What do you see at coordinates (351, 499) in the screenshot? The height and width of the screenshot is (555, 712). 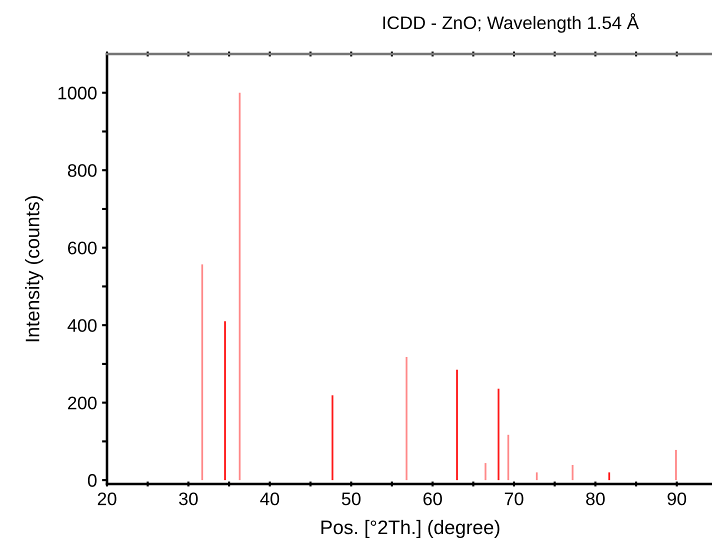 I see `x-tick-label: 50` at bounding box center [351, 499].